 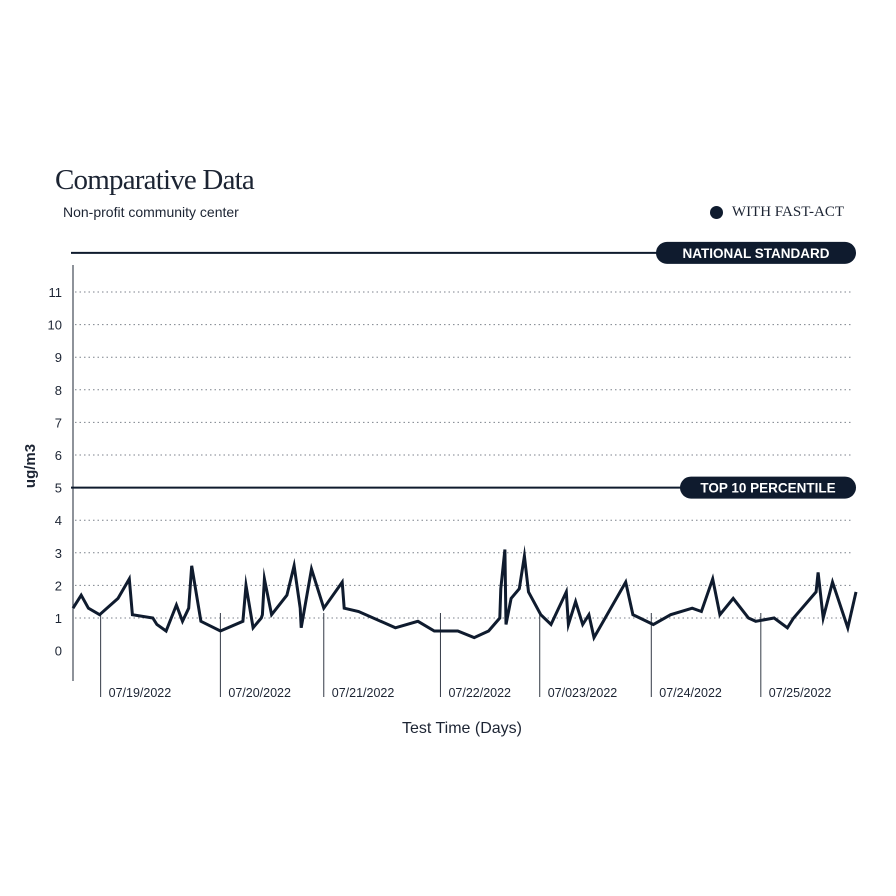 I want to click on y-tick-label: 5, so click(x=58, y=488).